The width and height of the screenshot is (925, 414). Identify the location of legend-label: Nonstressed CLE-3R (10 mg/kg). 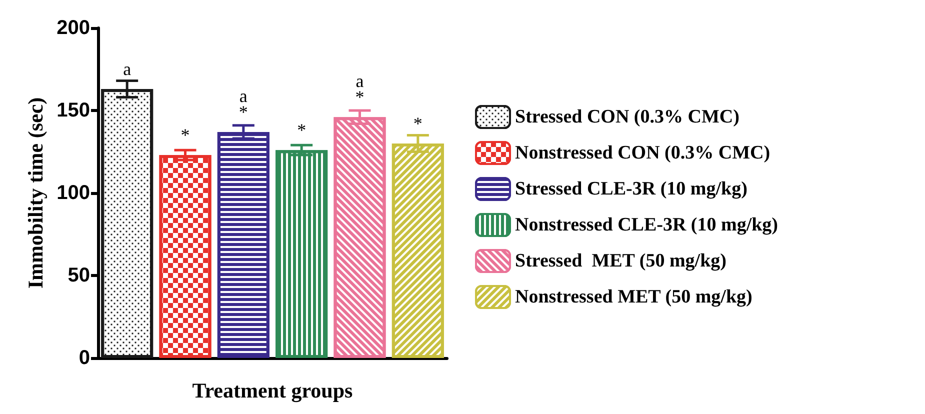
(646, 225).